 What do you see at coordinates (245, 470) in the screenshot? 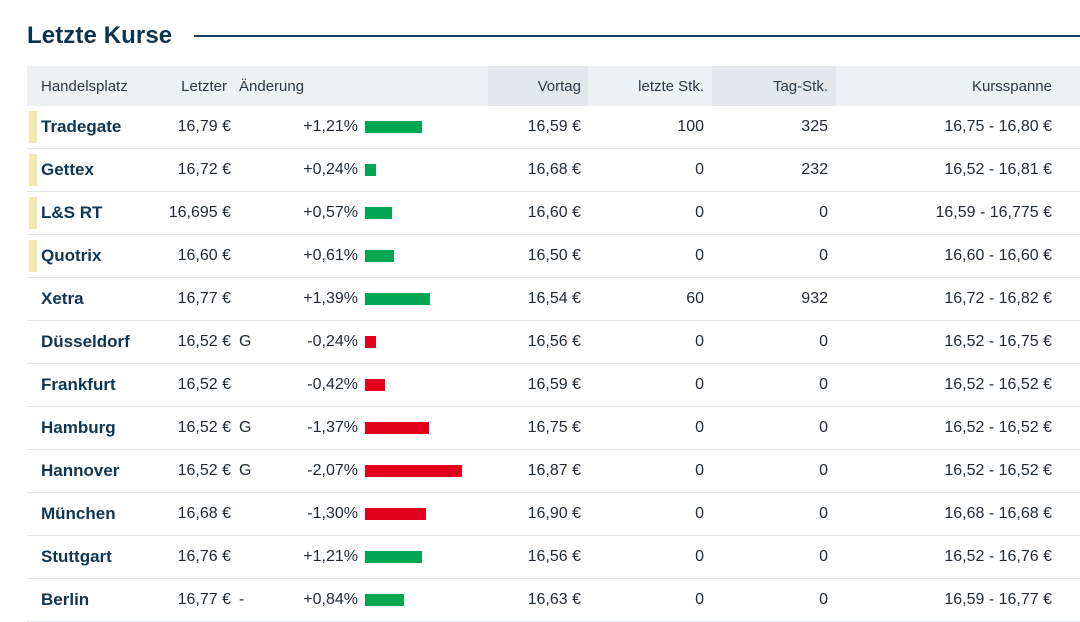
I see `price-flag-text: G` at bounding box center [245, 470].